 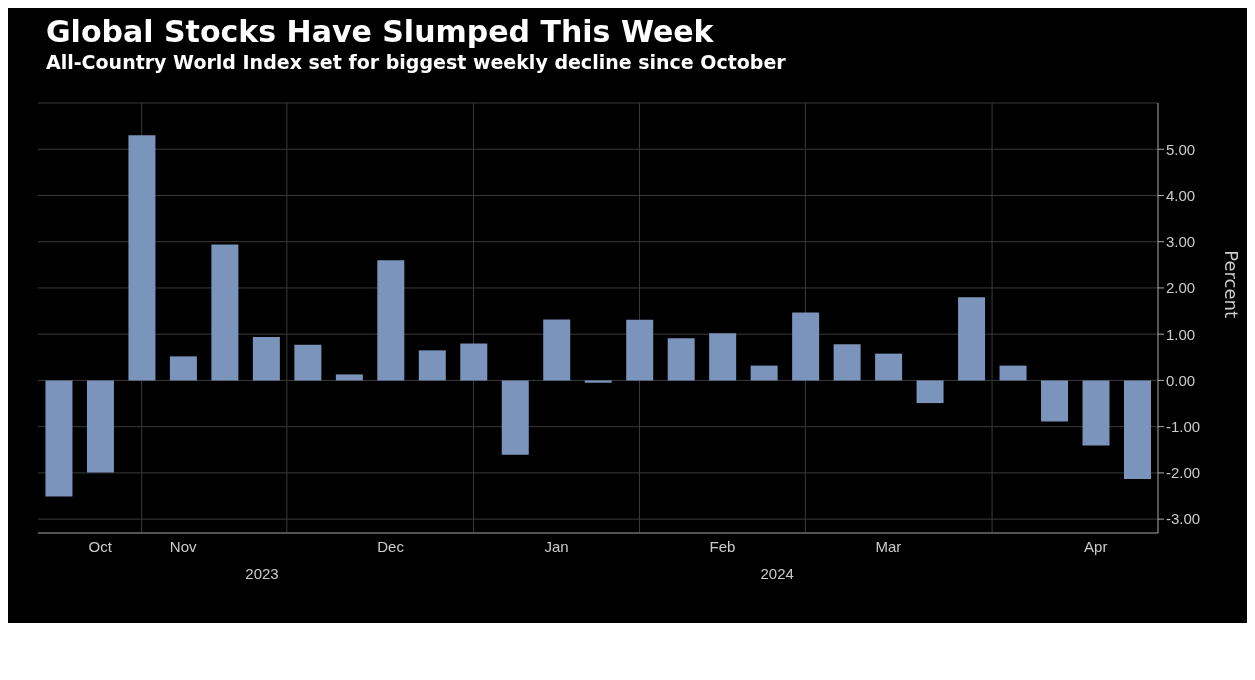 I want to click on y-tick-label: 0.00, so click(x=1181, y=380).